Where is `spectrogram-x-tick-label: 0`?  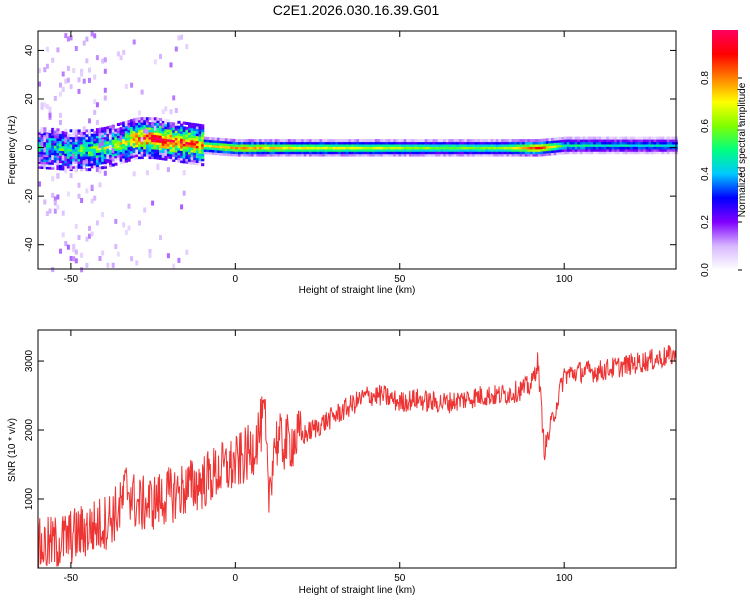
spectrogram-x-tick-label: 0 is located at coordinates (236, 279).